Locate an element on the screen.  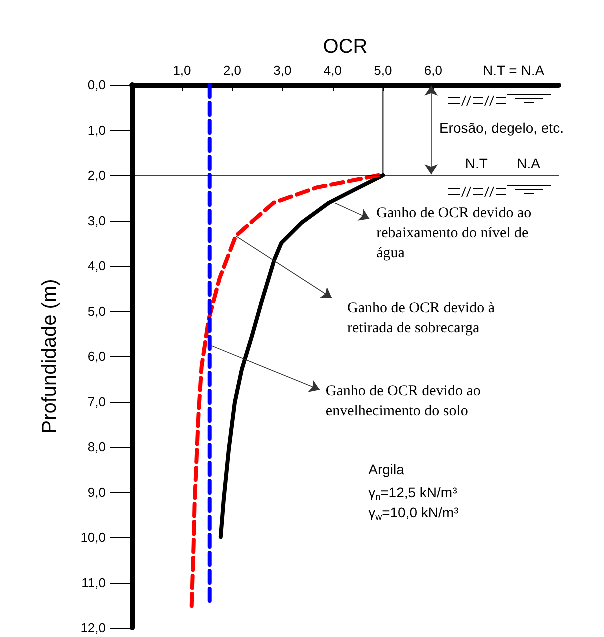
x-tick-label: 1,0 is located at coordinates (182, 70).